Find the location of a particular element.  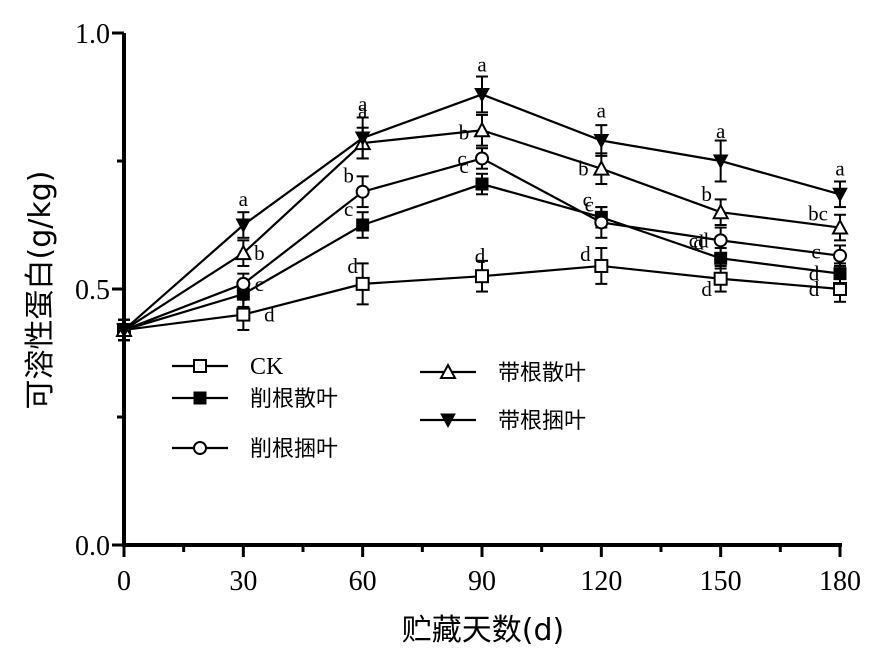

legend-label: CK is located at coordinates (267, 367).